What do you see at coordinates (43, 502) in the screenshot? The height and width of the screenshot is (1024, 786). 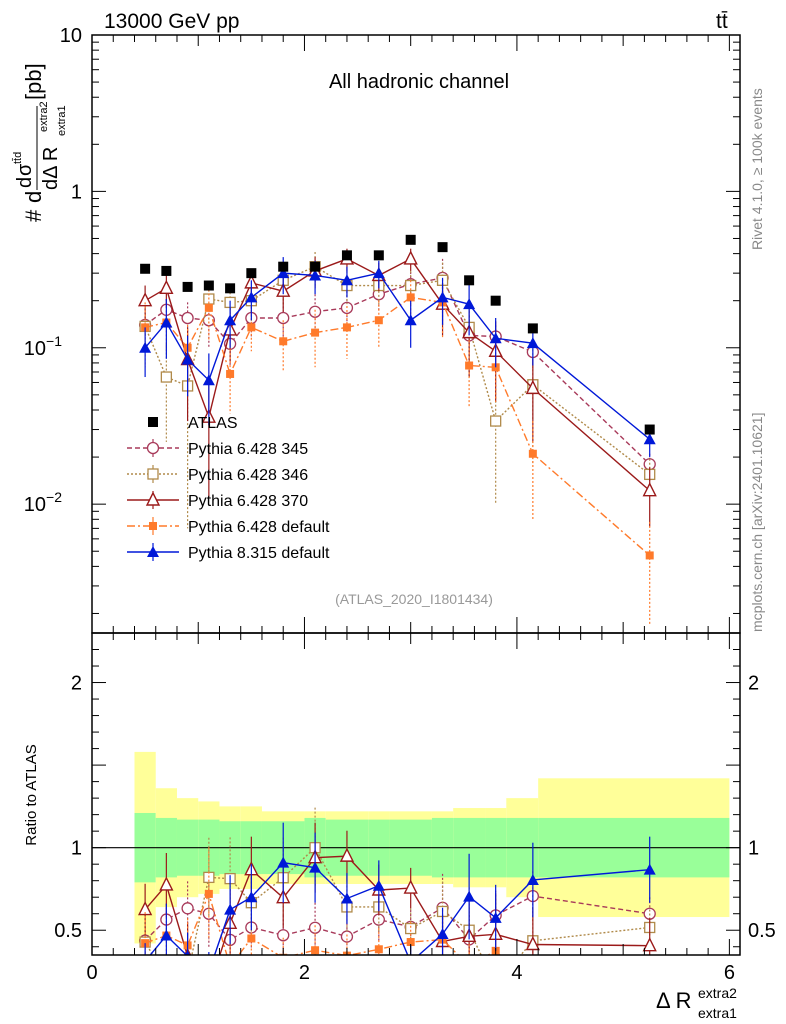 I see `y-tick-label: 10−2` at bounding box center [43, 502].